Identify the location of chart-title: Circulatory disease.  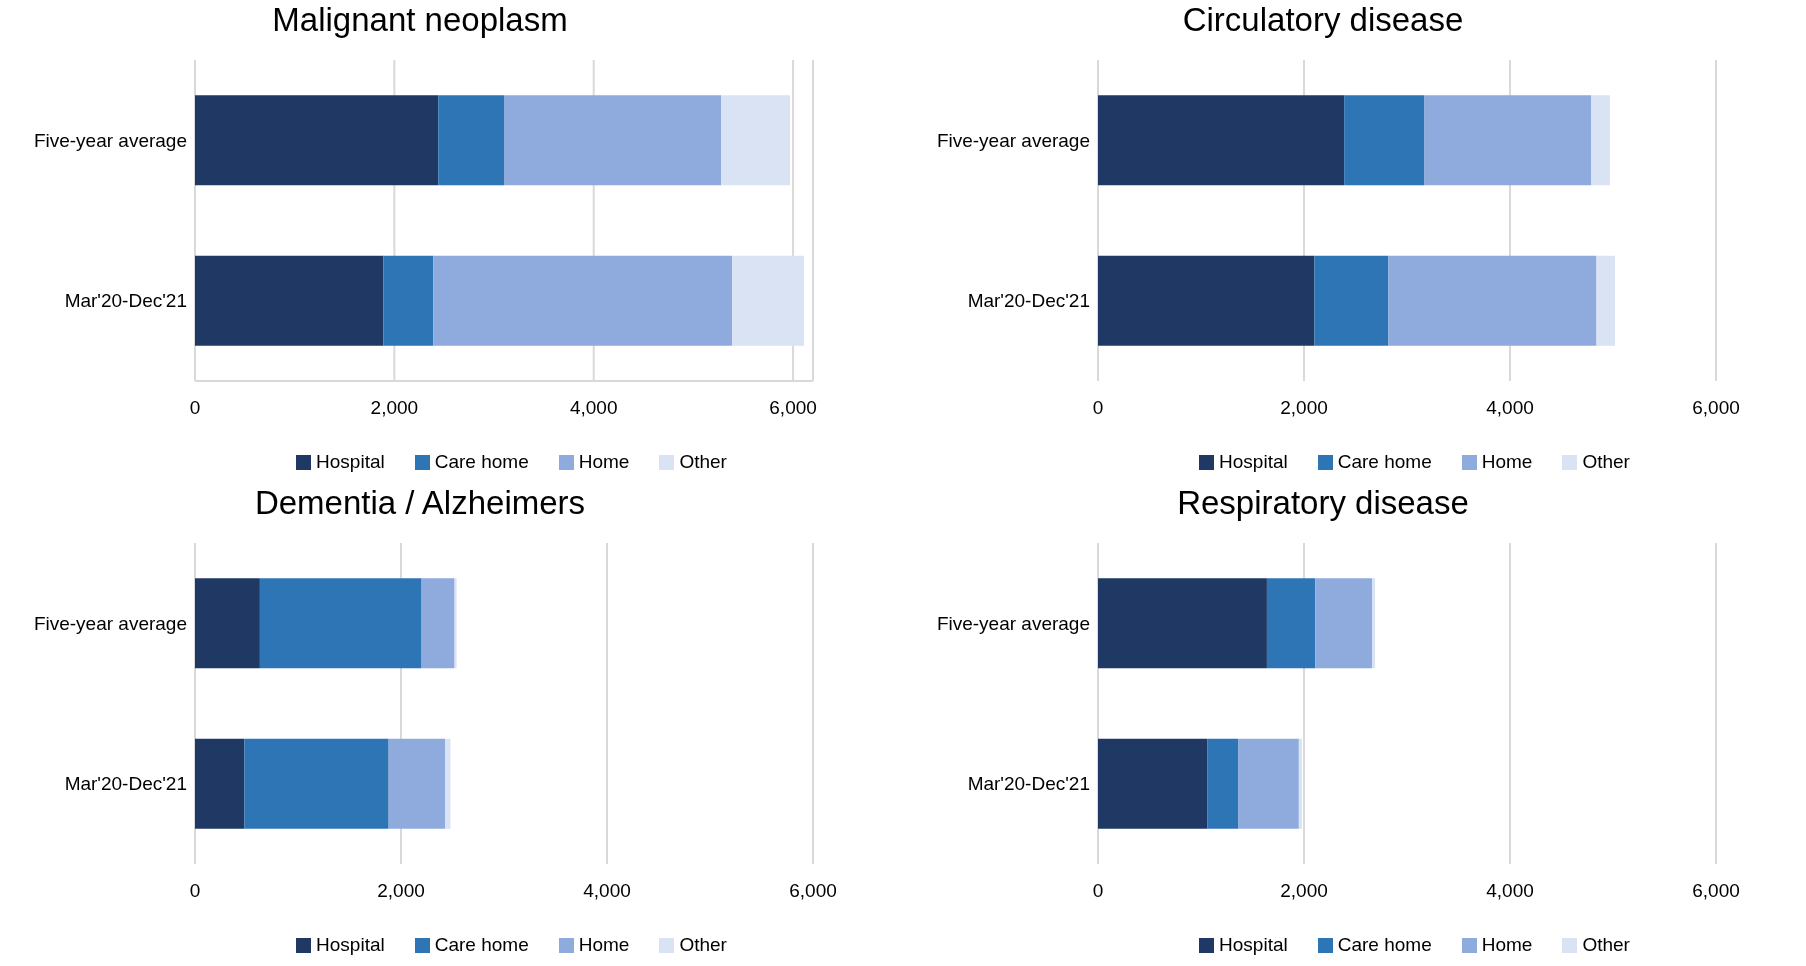
(1323, 20).